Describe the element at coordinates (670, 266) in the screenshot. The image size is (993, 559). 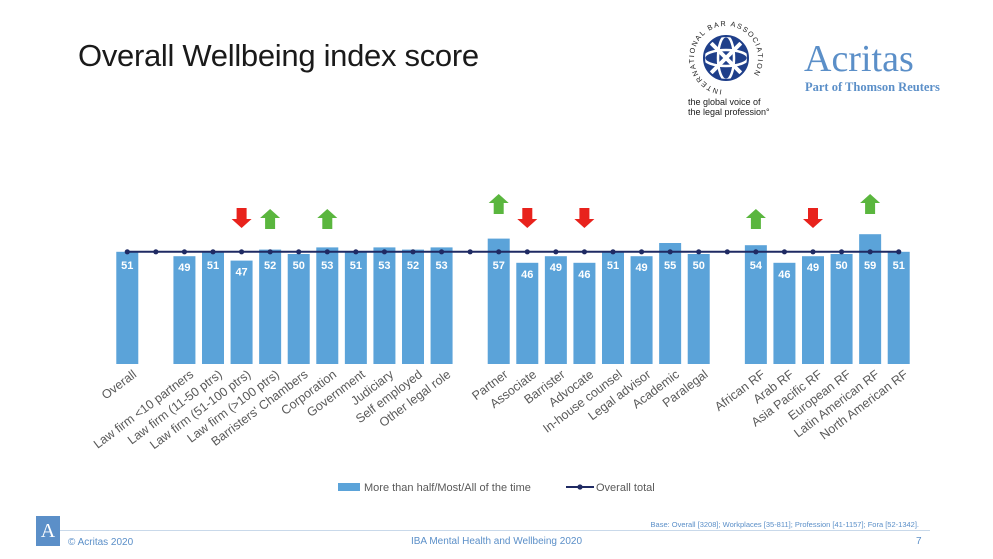
I see `data-label-19: 55` at that location.